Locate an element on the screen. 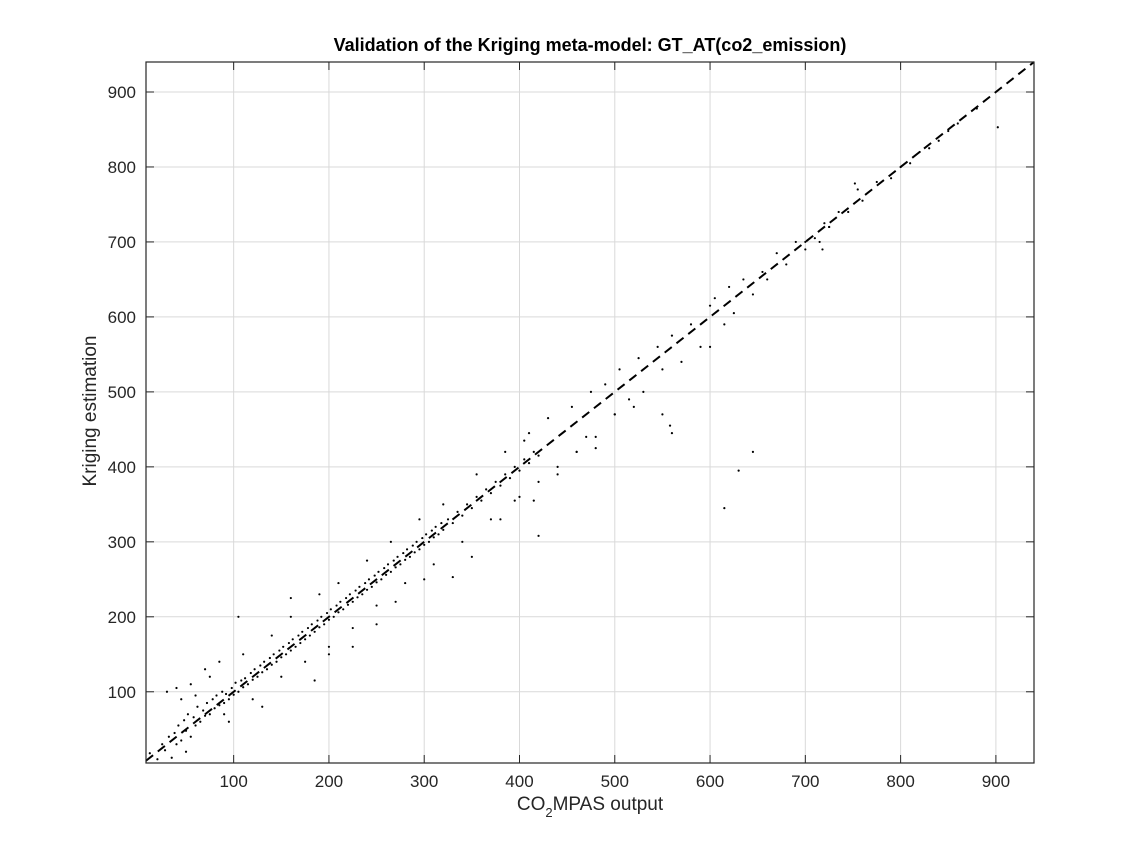 Image resolution: width=1140 pixels, height=853 pixels. y-tick-label: 100 is located at coordinates (122, 692).